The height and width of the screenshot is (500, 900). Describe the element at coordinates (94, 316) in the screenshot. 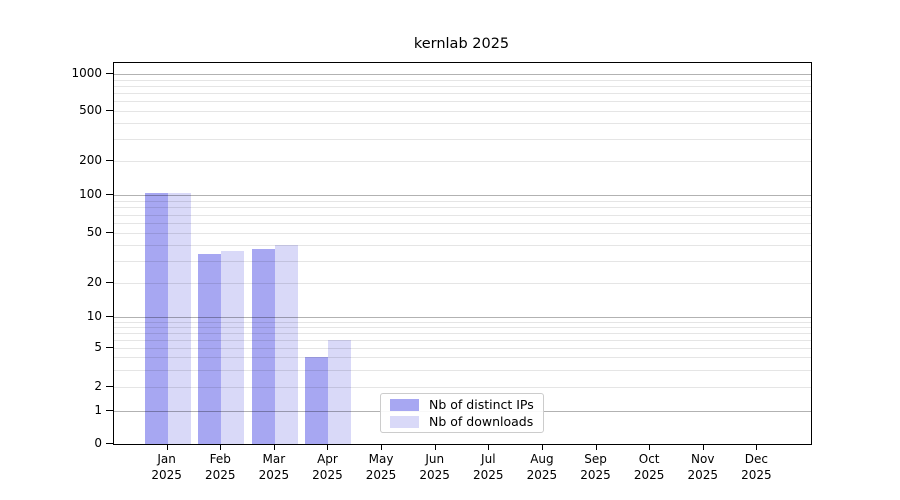

I see `y-tick-label-10: 10` at that location.